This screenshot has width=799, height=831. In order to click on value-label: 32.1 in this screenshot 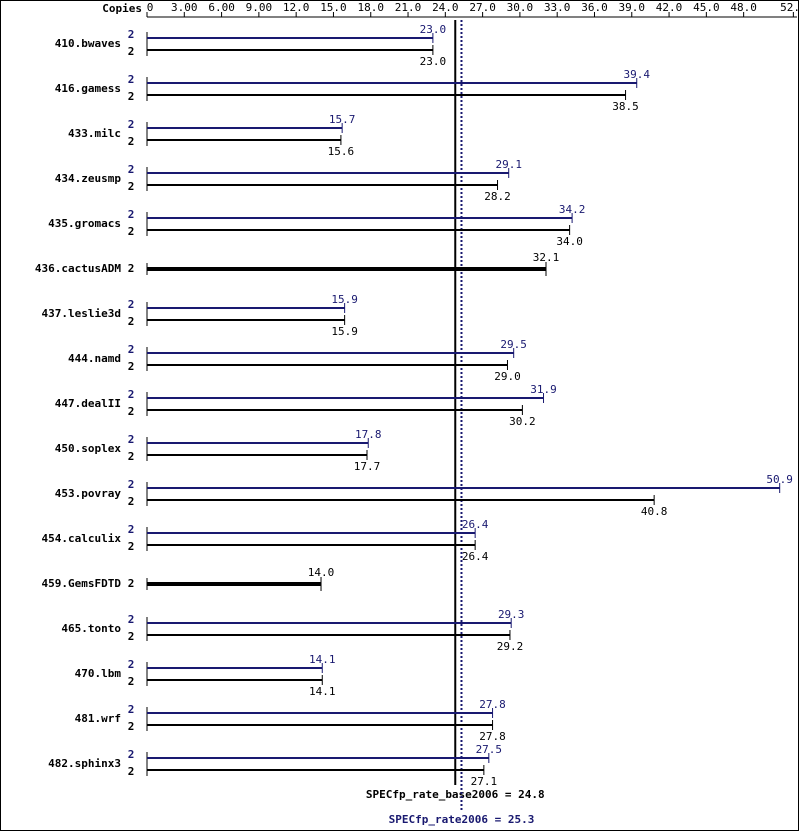, I will do `click(546, 257)`.